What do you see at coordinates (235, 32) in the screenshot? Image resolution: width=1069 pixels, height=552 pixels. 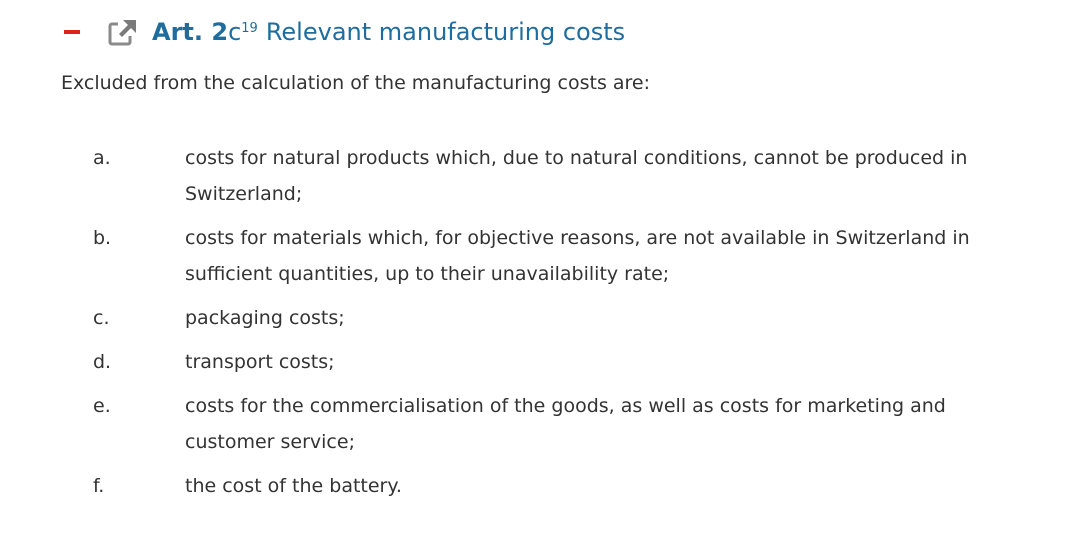 I see `article-suffix: c` at bounding box center [235, 32].